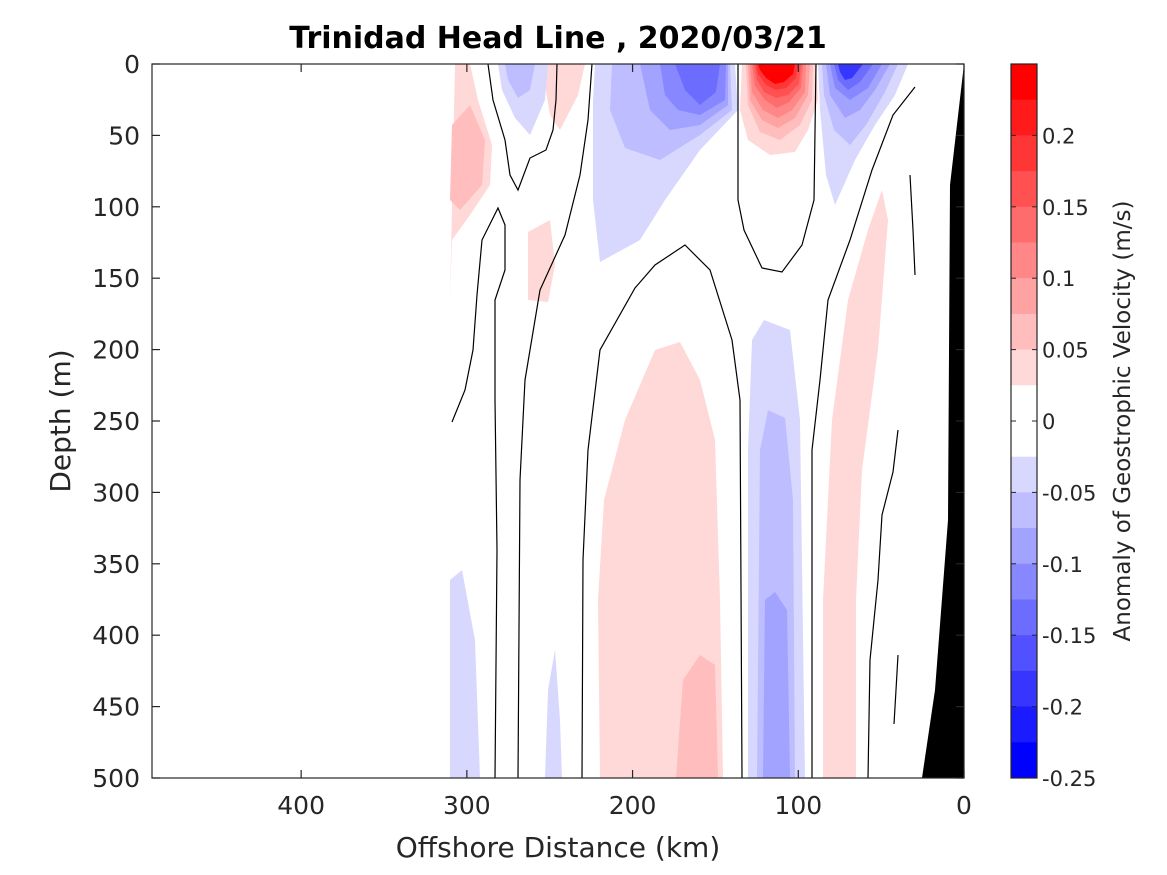  Describe the element at coordinates (1065, 208) in the screenshot. I see `colorbar-tick-label: 0.15` at that location.